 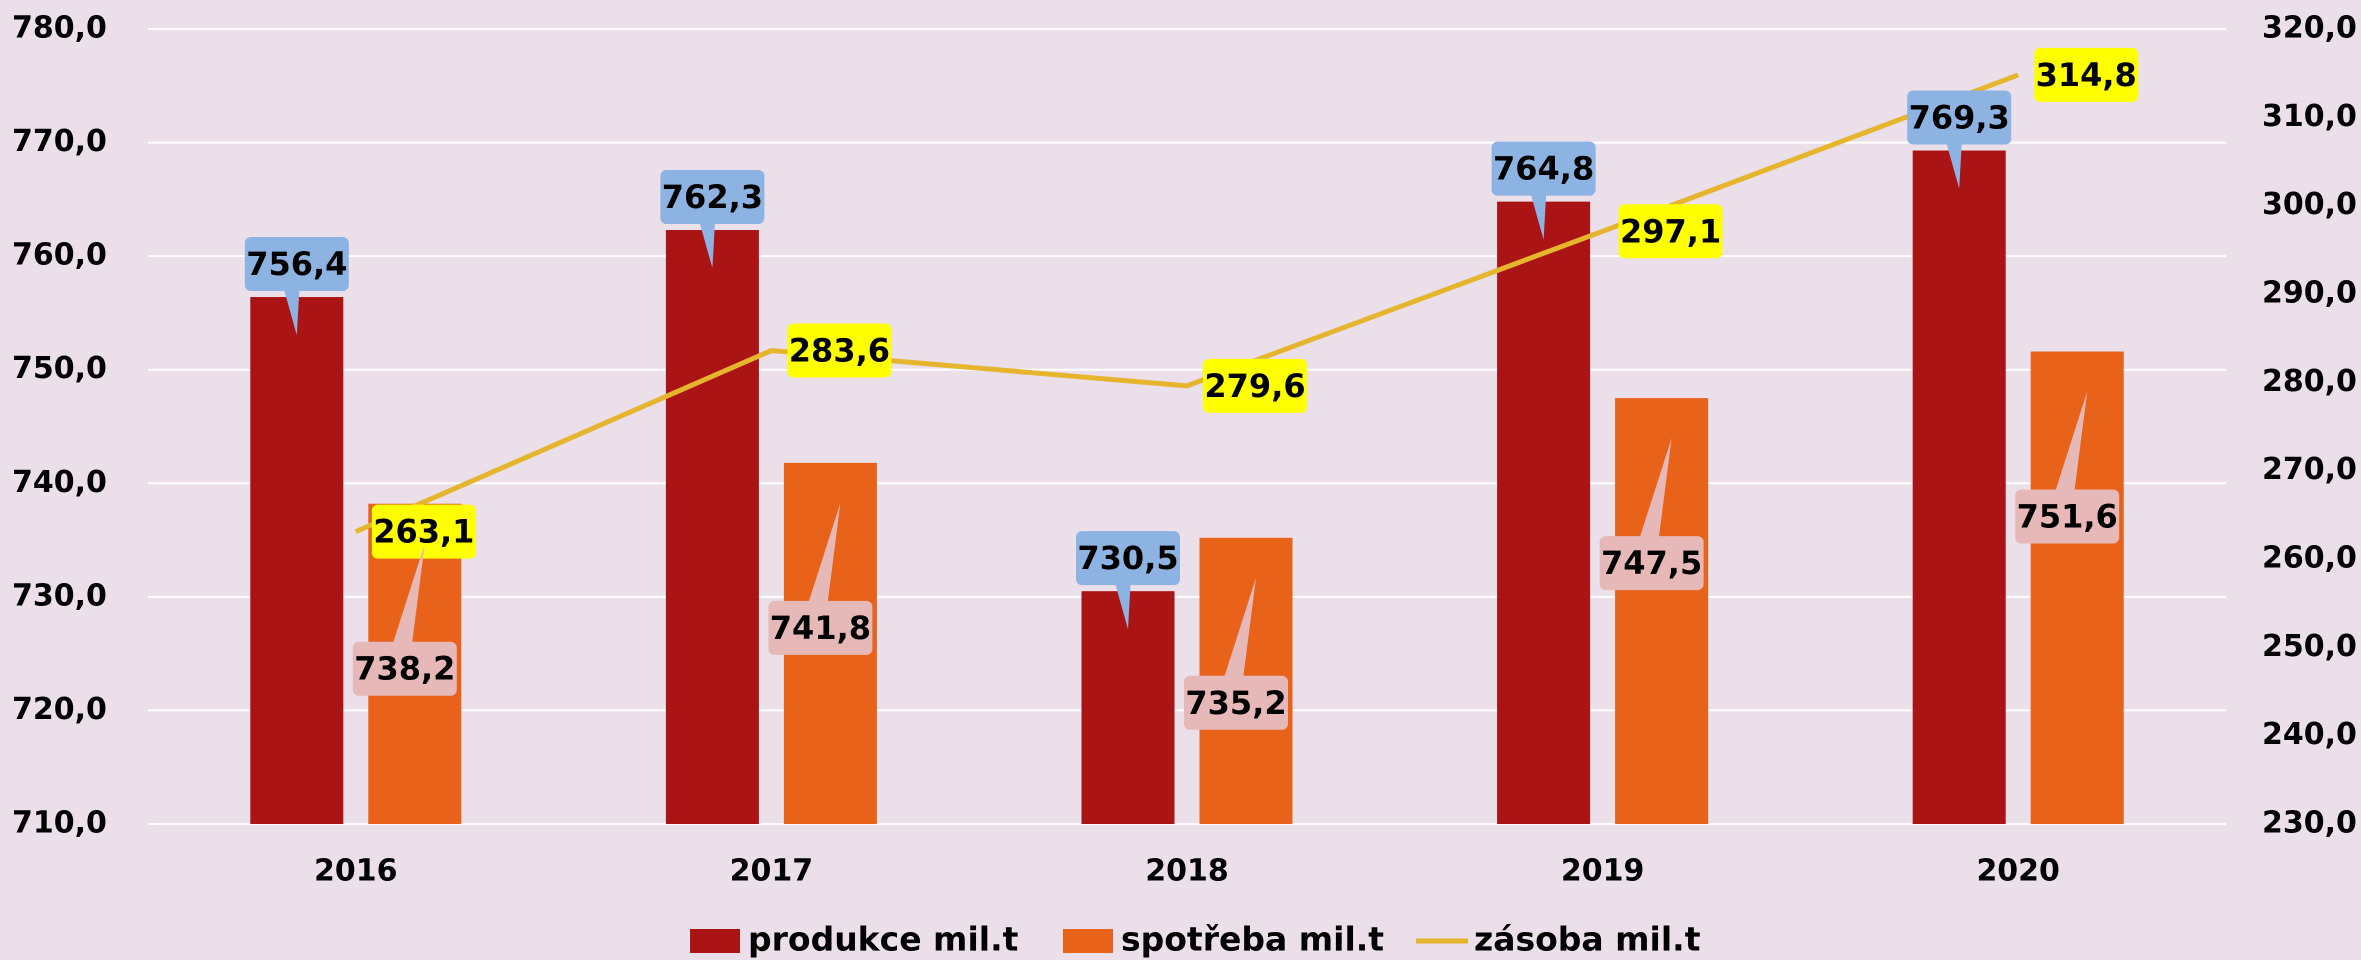 I want to click on y-tick-label: 770,0, so click(x=59, y=141).